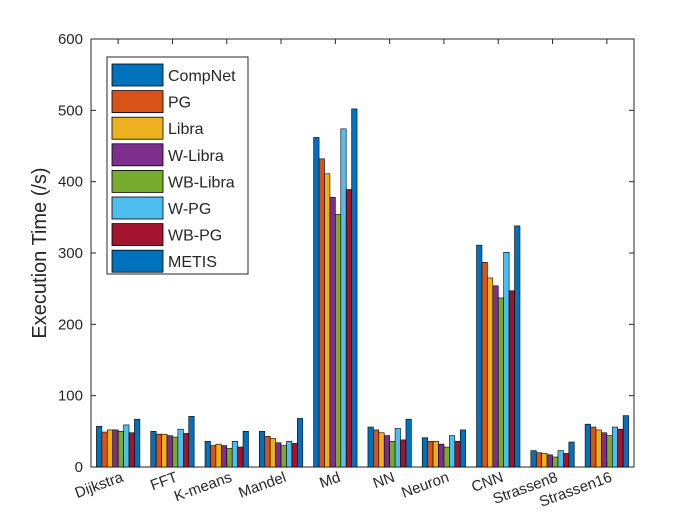  I want to click on y-tick-label: 100, so click(70, 396).